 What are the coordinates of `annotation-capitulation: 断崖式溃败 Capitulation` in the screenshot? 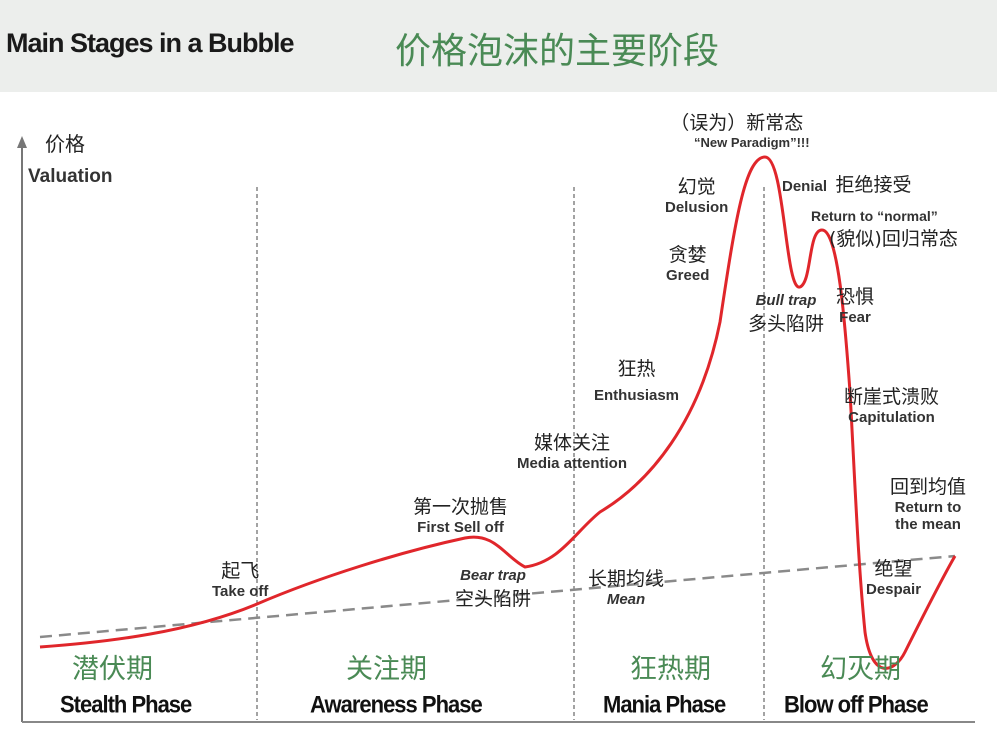 It's located at (892, 406).